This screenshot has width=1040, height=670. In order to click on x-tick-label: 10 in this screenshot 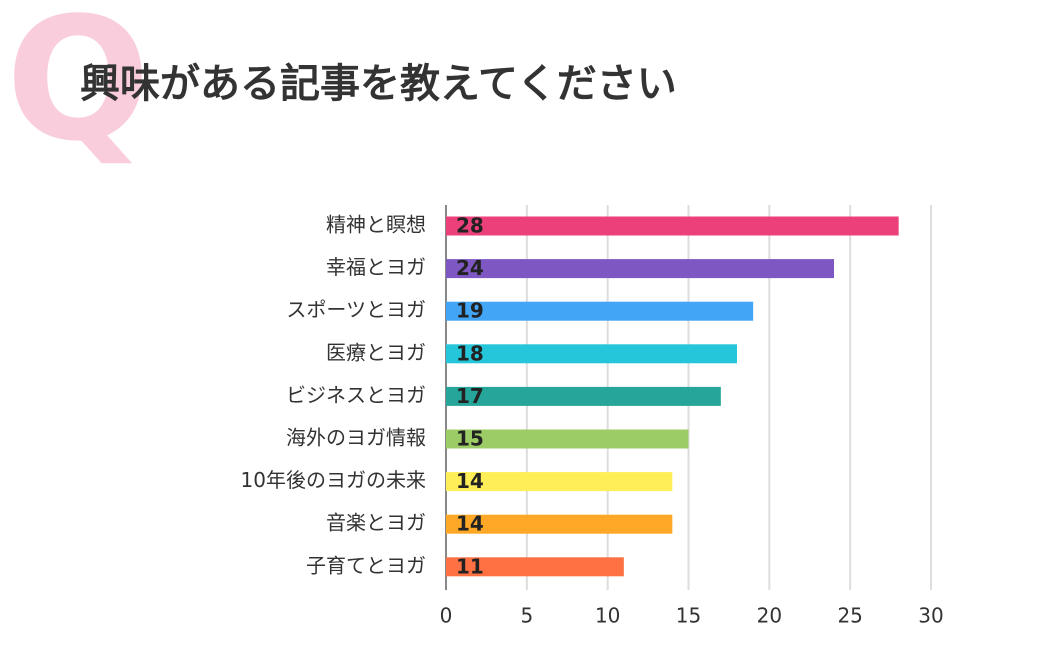, I will do `click(607, 616)`.